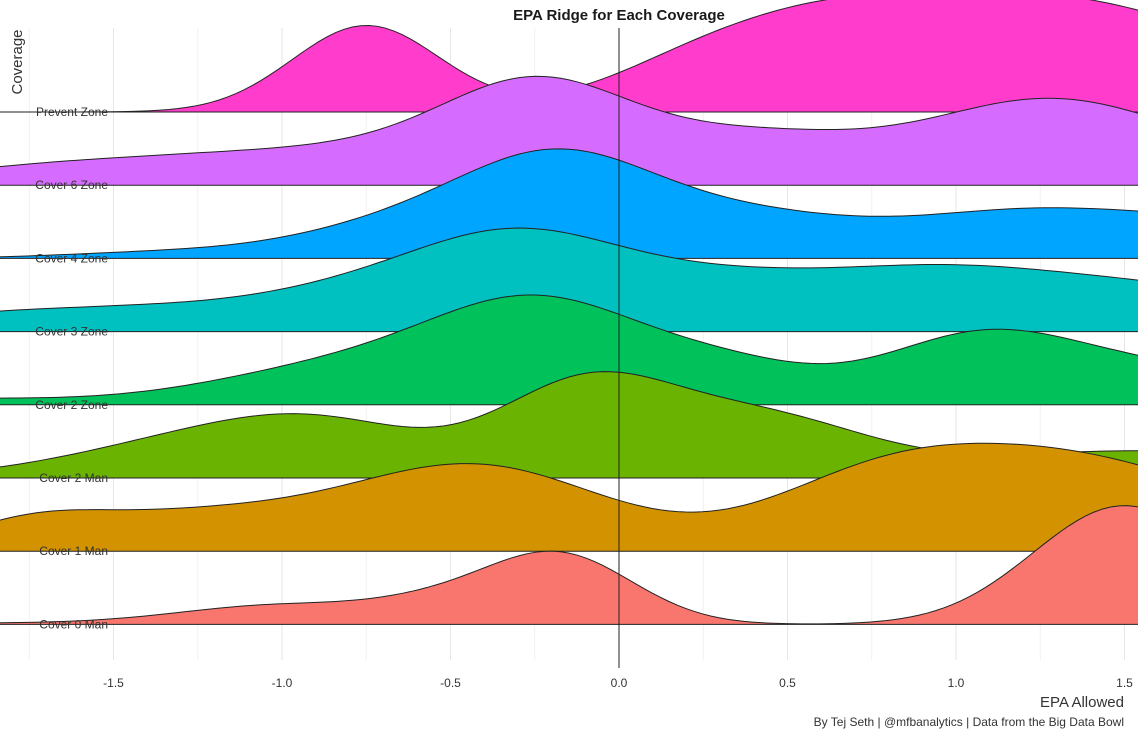 The width and height of the screenshot is (1138, 733). Describe the element at coordinates (71, 258) in the screenshot. I see `y-tick-label: Cover 4 Zone` at that location.